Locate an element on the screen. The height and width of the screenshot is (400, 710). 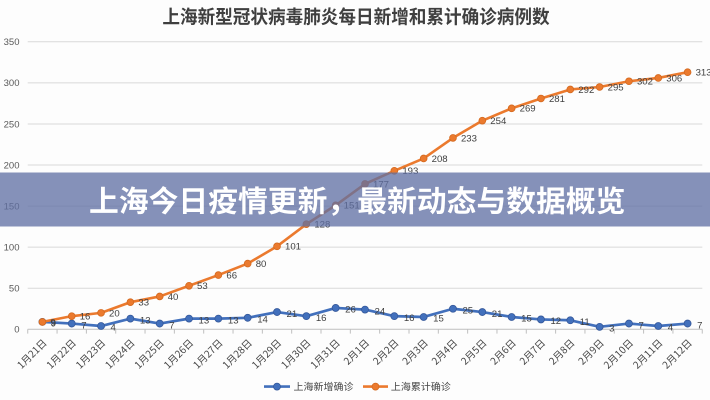
svg-text: 101 is located at coordinates (293, 247).